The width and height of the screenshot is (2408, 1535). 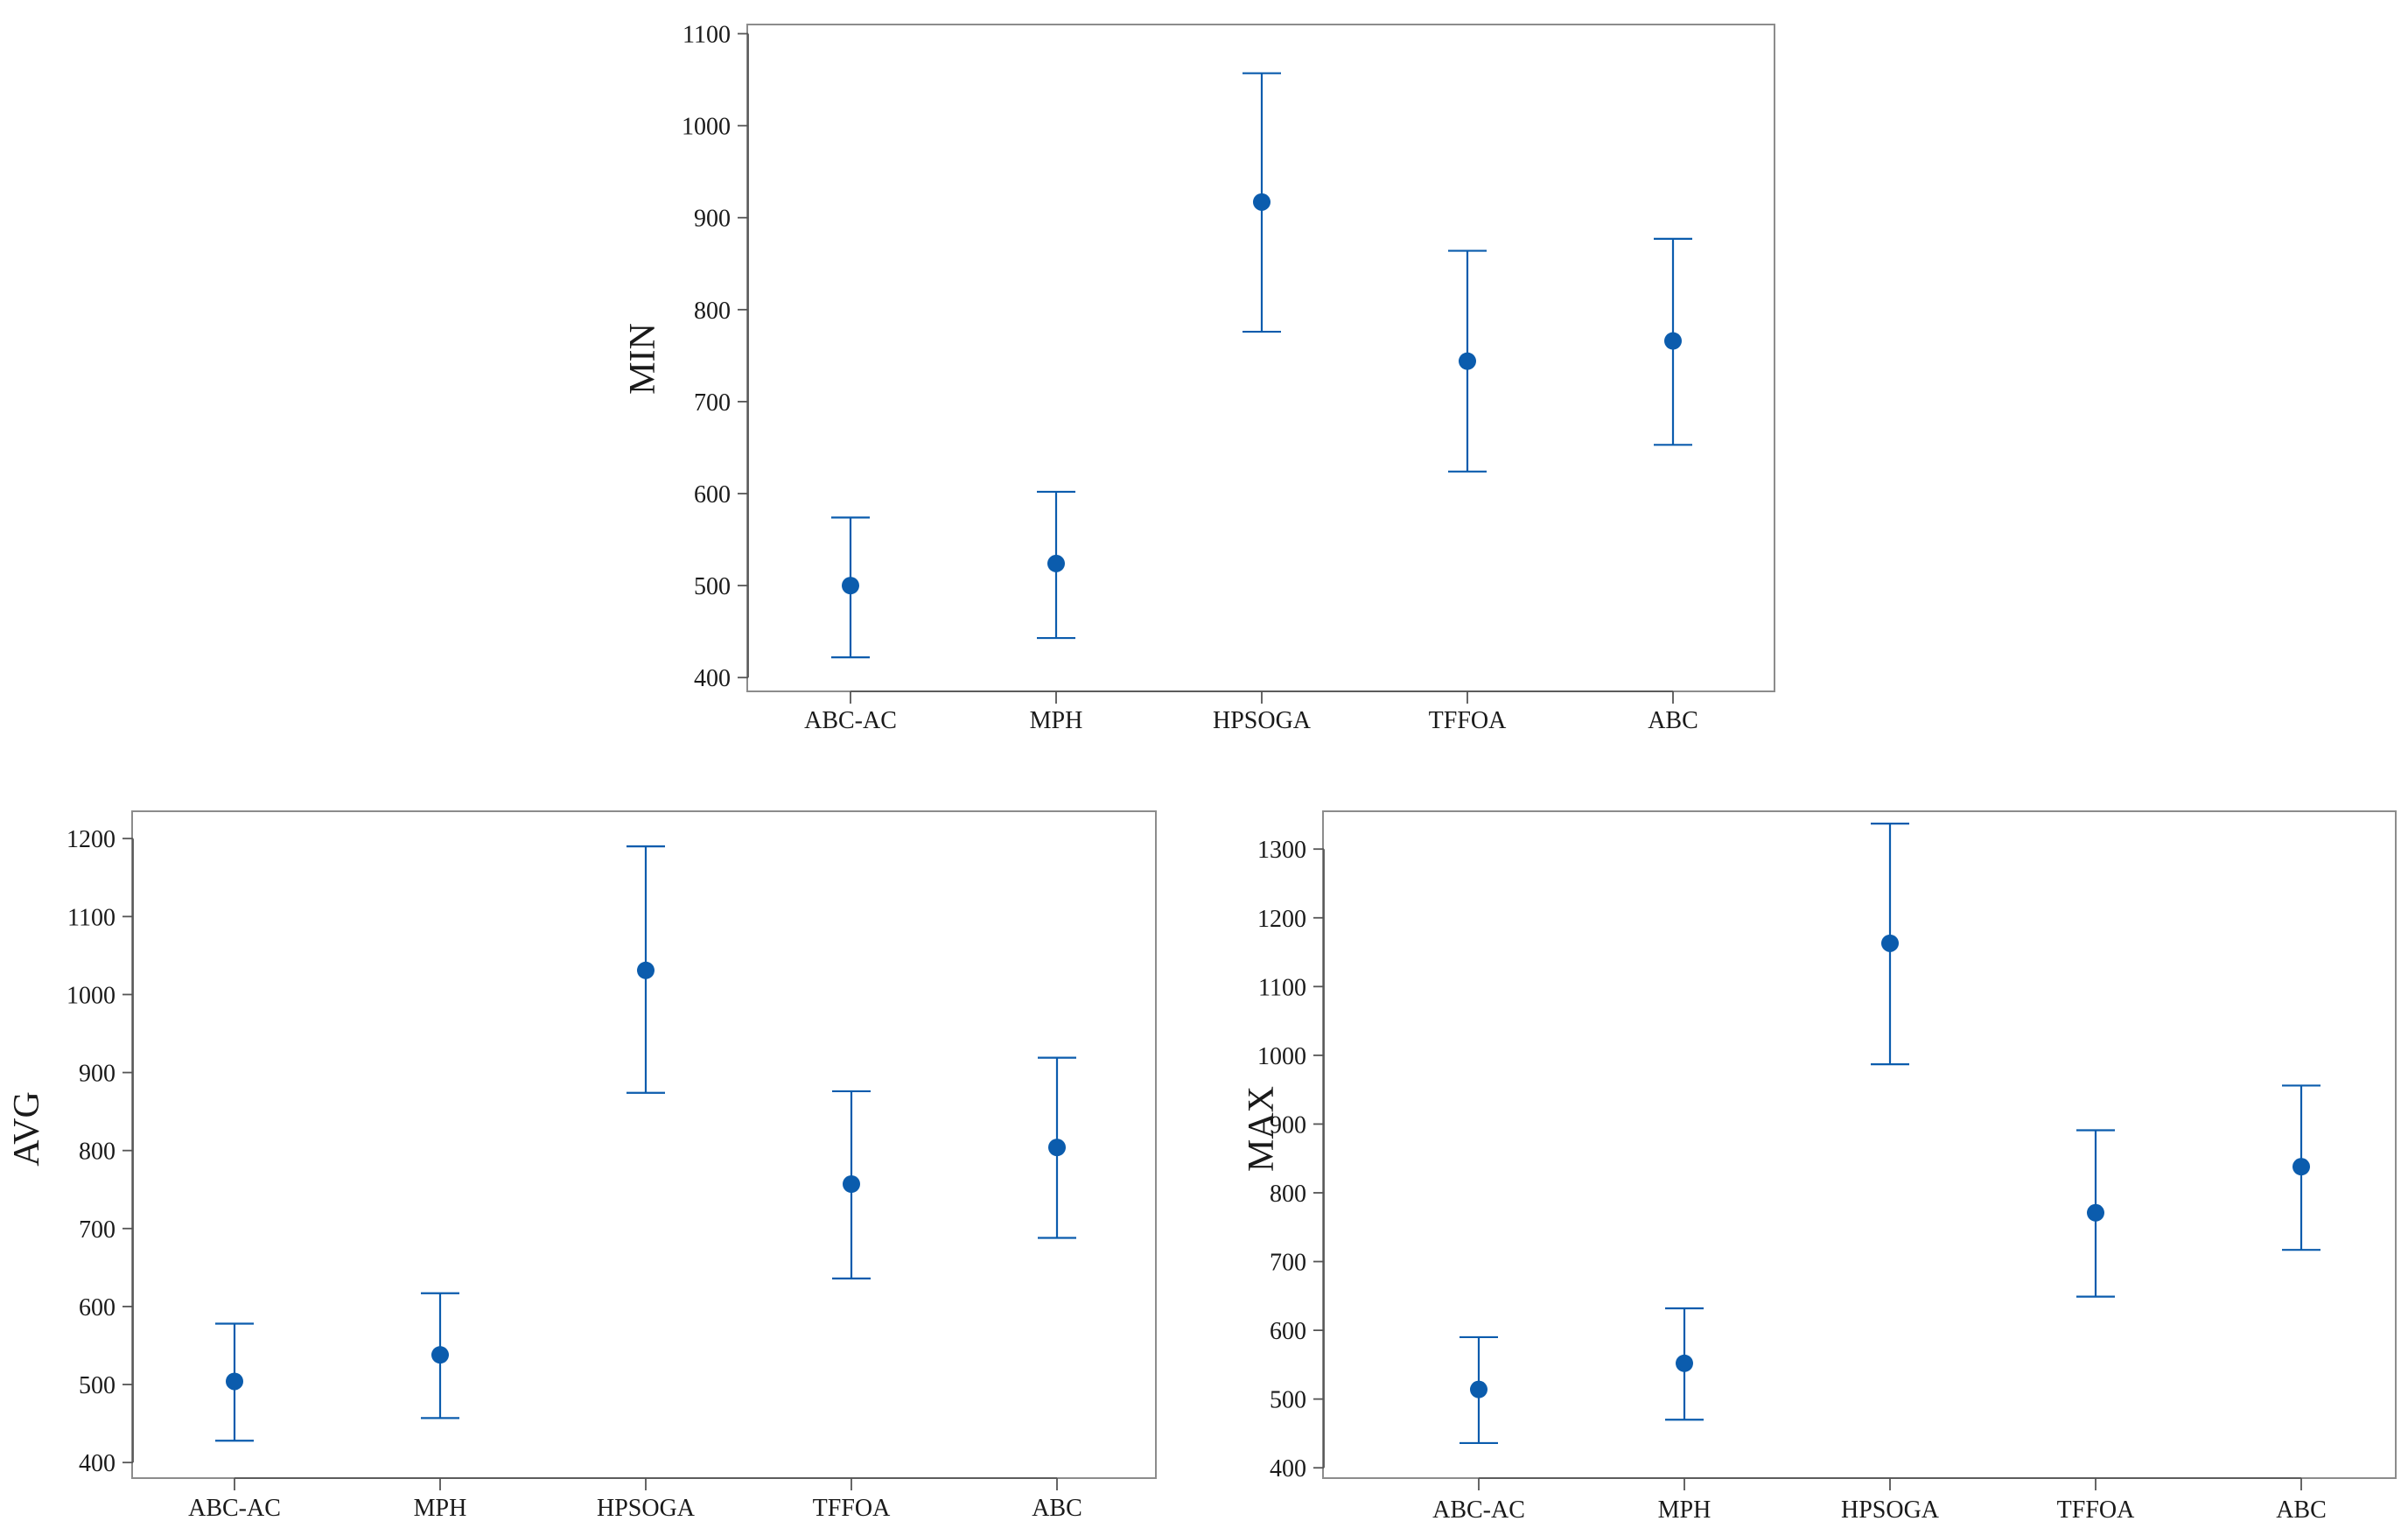 What do you see at coordinates (712, 679) in the screenshot?
I see `min-y-tick-label: 400` at bounding box center [712, 679].